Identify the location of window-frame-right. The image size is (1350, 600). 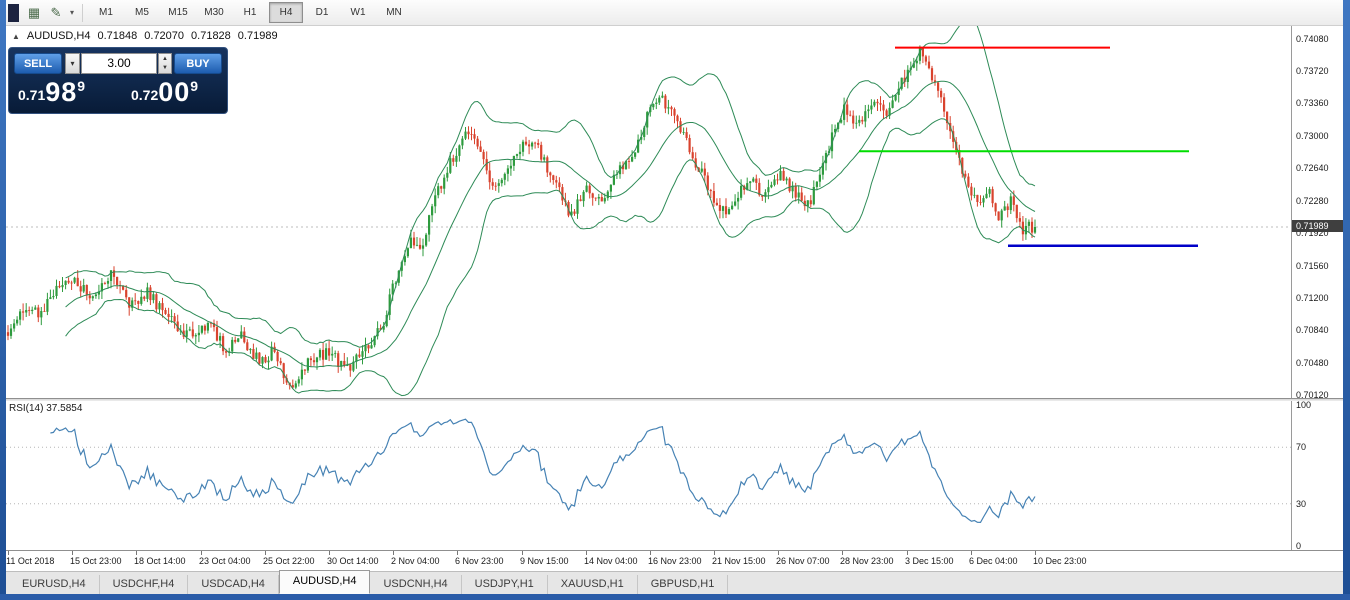
(1346, 300).